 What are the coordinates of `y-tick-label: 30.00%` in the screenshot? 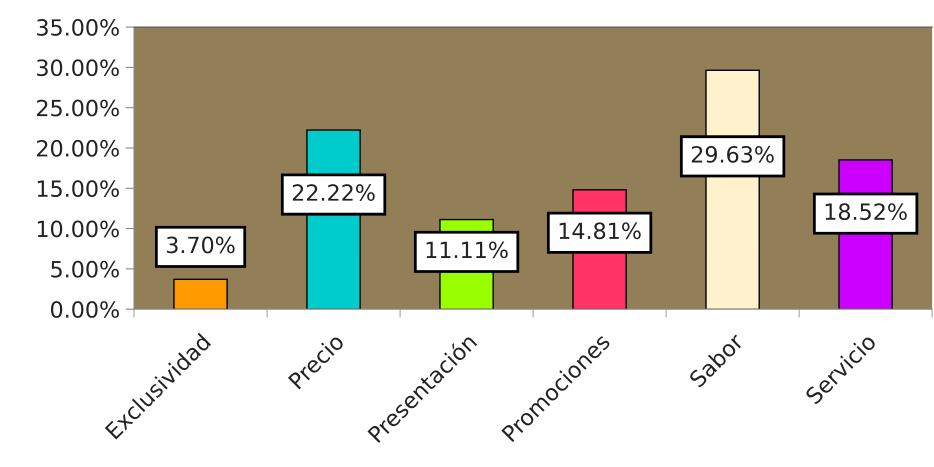 It's located at (78, 67).